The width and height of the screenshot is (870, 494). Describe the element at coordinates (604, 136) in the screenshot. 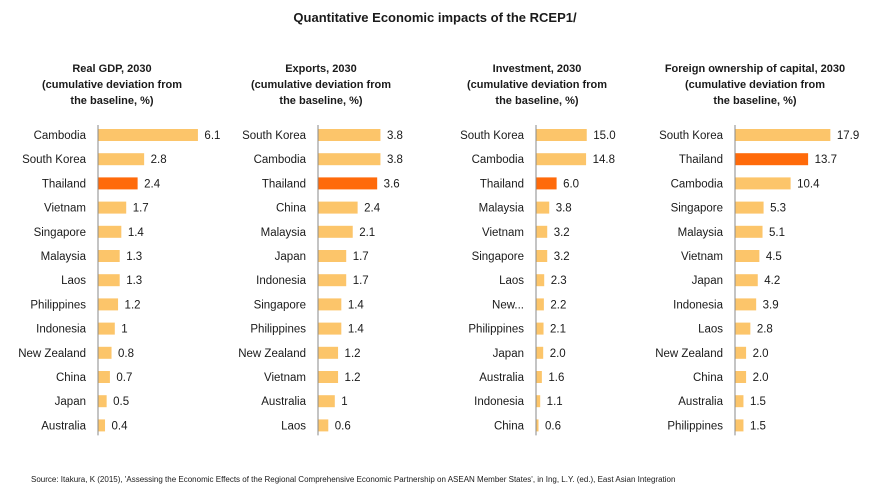

I see `value-label: 15.0` at that location.